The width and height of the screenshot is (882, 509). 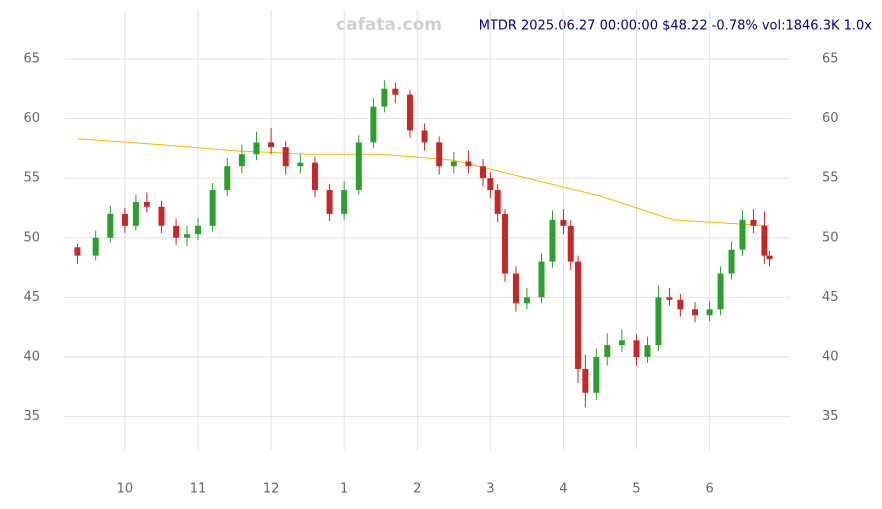 What do you see at coordinates (490, 489) in the screenshot?
I see `x-tick-label: 3` at bounding box center [490, 489].